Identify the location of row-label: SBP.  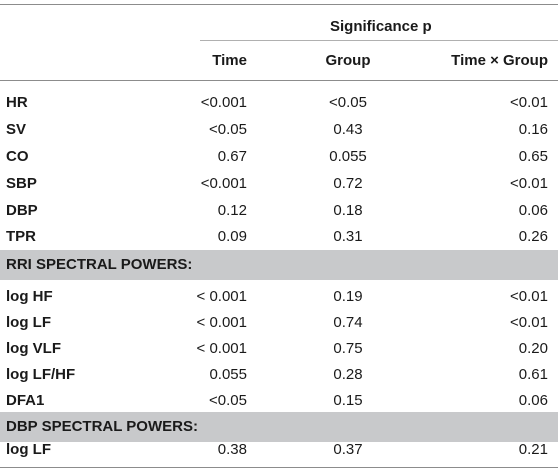
(21, 183).